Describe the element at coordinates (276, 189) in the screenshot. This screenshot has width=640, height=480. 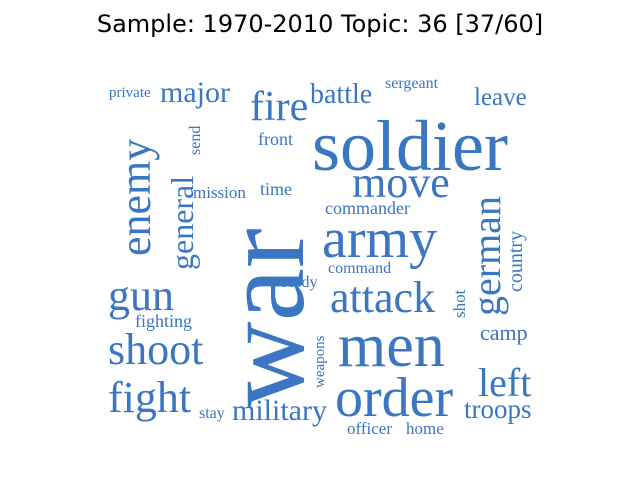
I see `word-time: time` at that location.